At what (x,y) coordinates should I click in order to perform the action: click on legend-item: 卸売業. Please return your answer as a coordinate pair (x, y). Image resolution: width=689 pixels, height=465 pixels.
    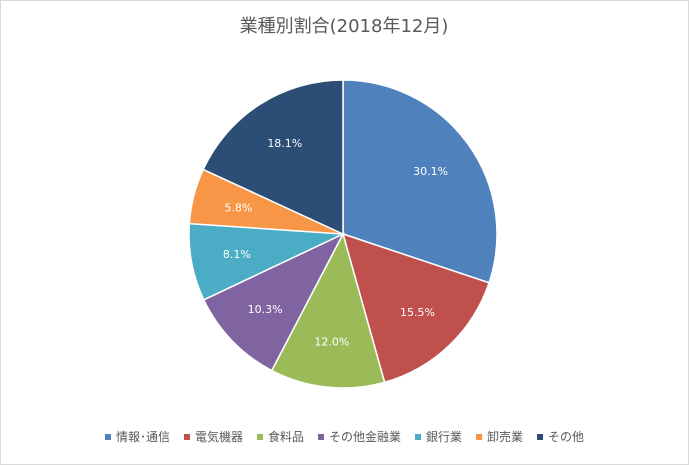
    Looking at the image, I should click on (499, 436).